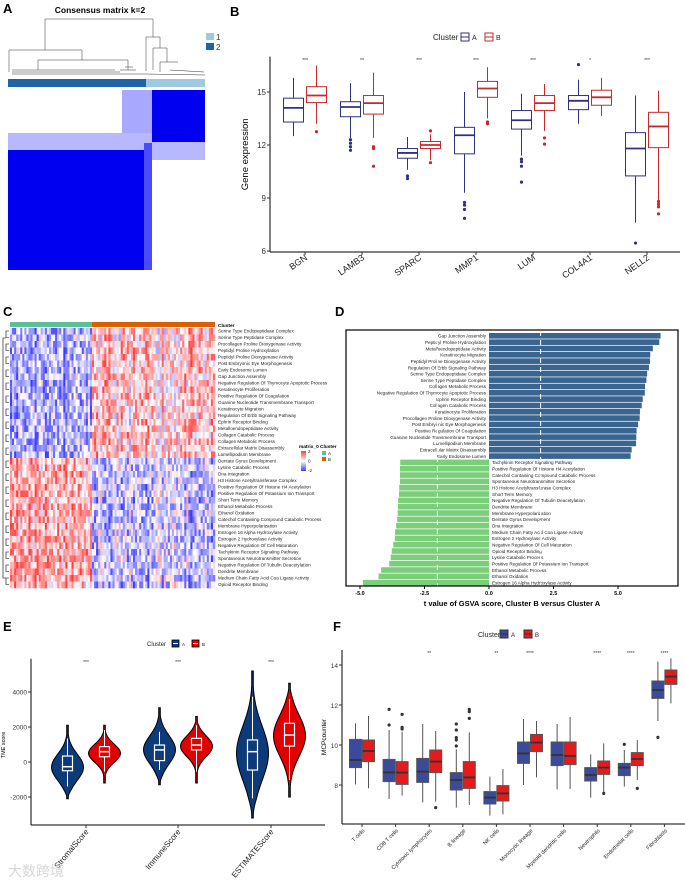  Describe the element at coordinates (518, 557) in the screenshot. I see `bar-label: Lysine Catabolic Process` at that location.